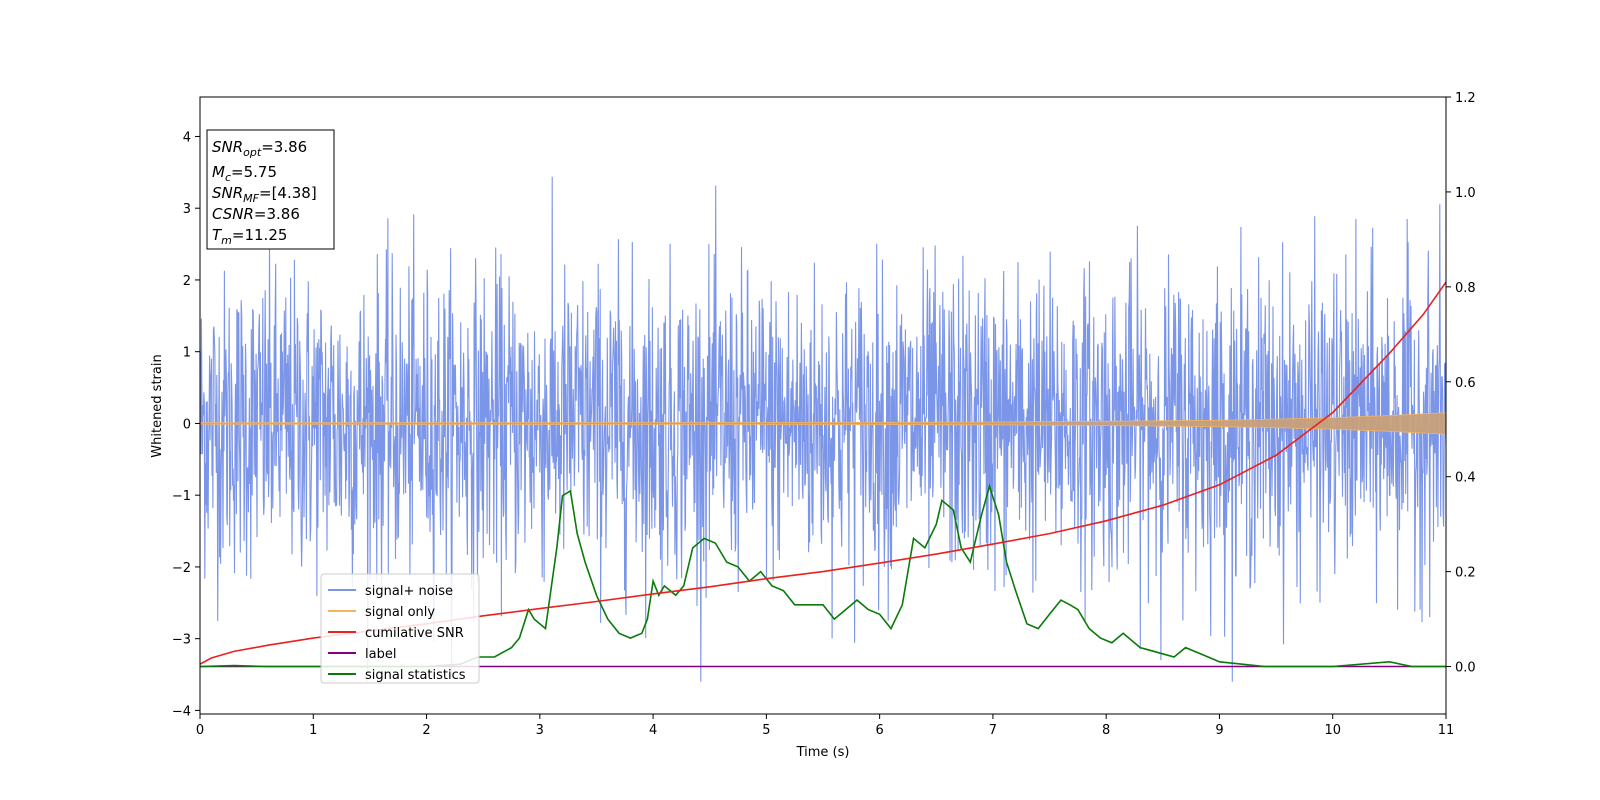  Describe the element at coordinates (1465, 193) in the screenshot. I see `y2-tick-label: 1.0` at that location.